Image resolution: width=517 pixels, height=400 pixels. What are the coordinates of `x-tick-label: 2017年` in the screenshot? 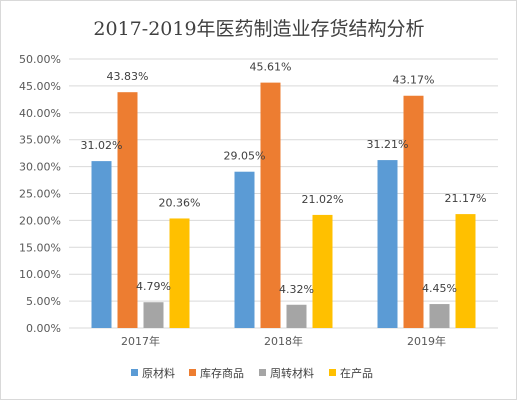 It's located at (140, 341).